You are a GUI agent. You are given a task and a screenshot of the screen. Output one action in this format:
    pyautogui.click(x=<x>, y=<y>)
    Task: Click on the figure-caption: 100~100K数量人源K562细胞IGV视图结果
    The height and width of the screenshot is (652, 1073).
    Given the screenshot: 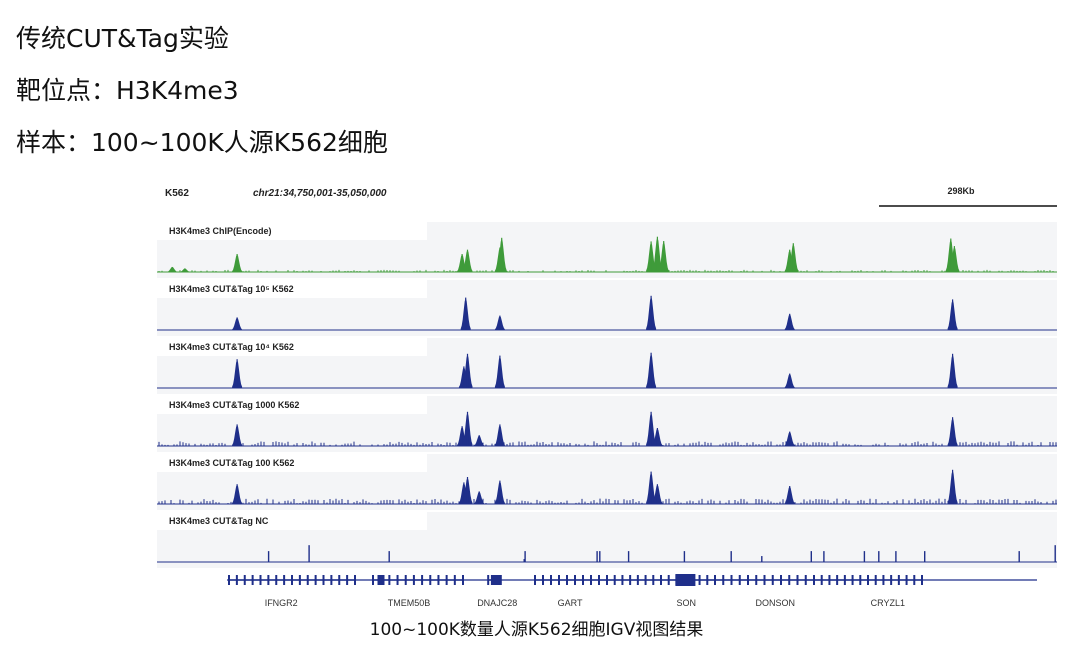 What is the action you would take?
    pyautogui.click(x=536, y=630)
    